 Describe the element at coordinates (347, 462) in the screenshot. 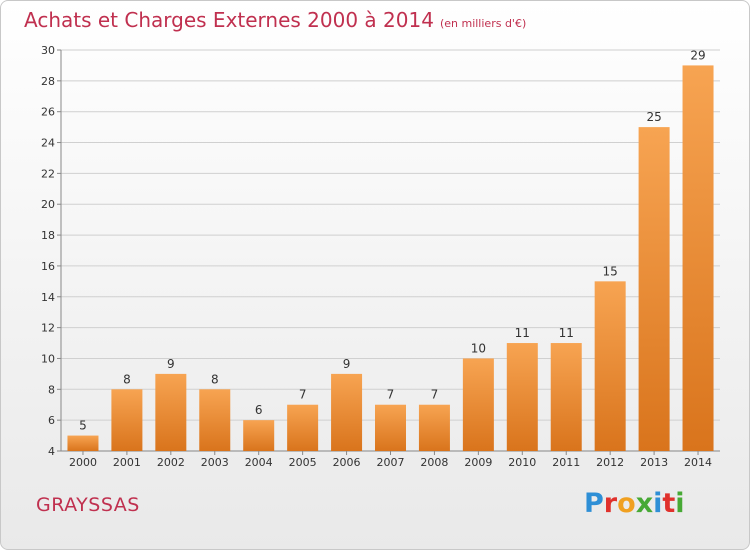

I see `x-tick-label: 2006` at that location.